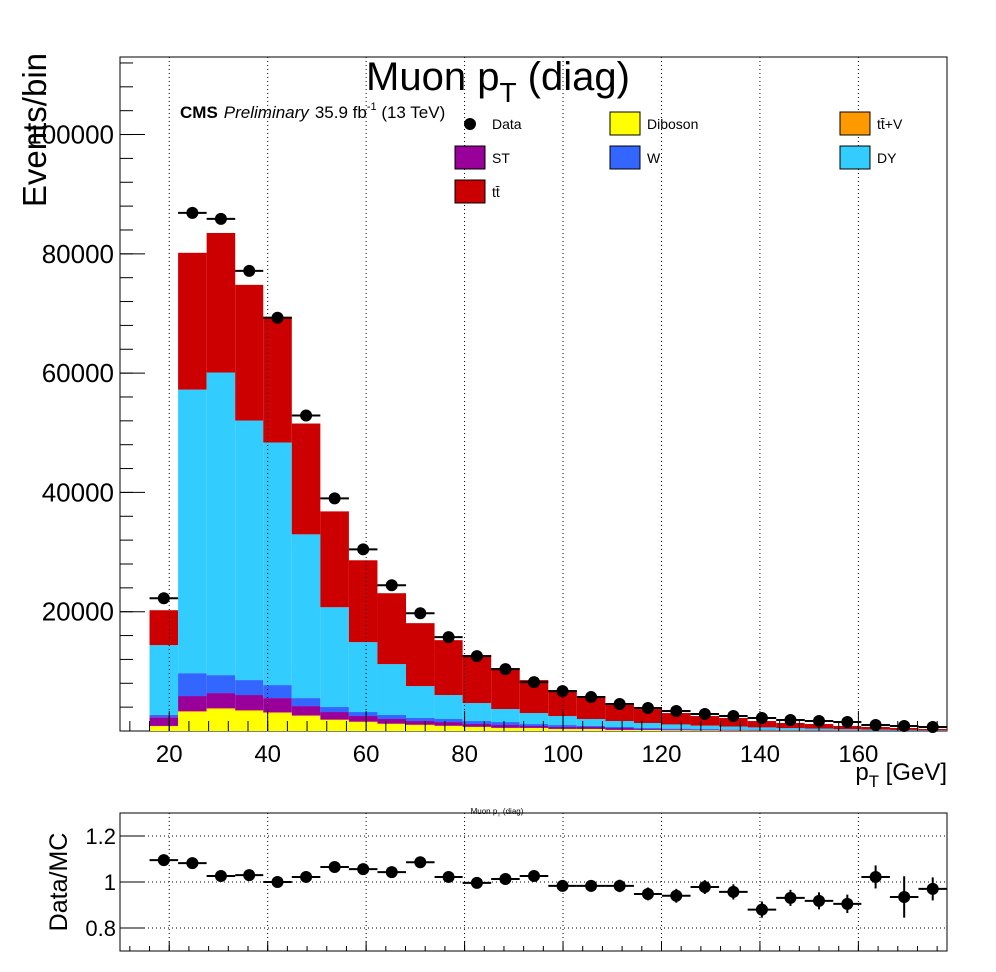 This screenshot has height=972, width=996. I want to click on chart-title-part: (diag), so click(573, 77).